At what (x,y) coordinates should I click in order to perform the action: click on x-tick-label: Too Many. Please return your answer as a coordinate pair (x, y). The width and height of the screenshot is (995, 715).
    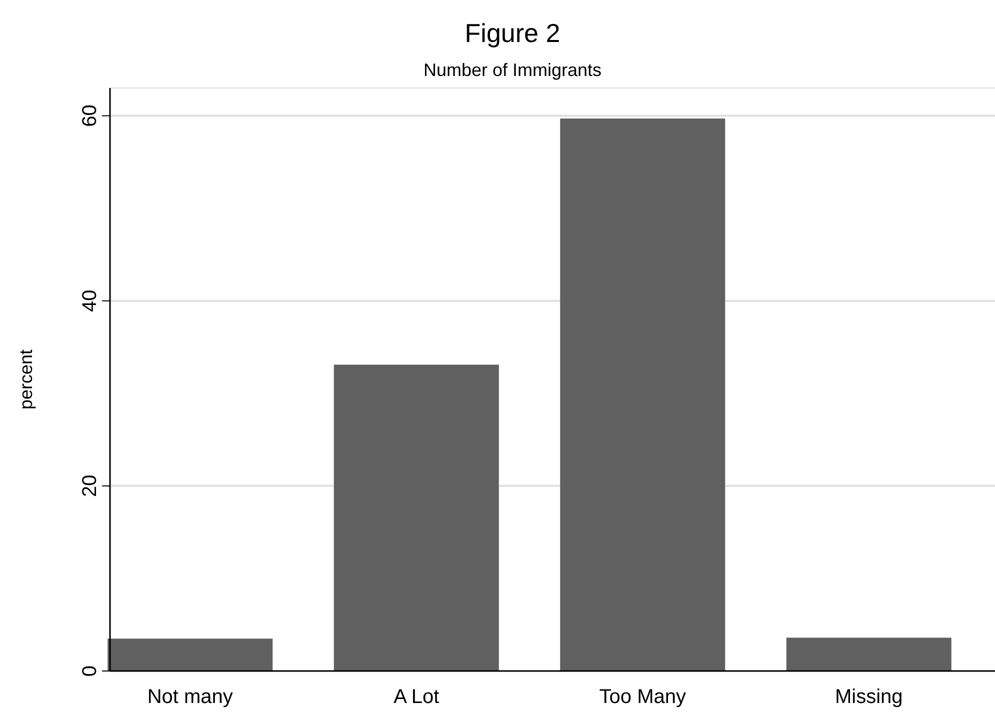
    Looking at the image, I should click on (642, 697).